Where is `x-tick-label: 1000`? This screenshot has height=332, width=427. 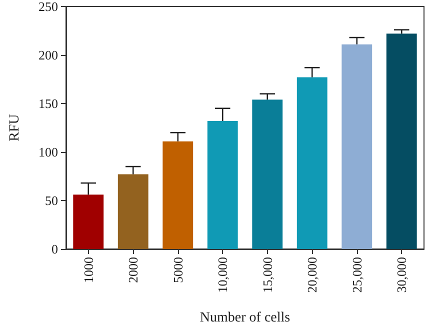
x-tick-label: 1000 is located at coordinates (88, 270).